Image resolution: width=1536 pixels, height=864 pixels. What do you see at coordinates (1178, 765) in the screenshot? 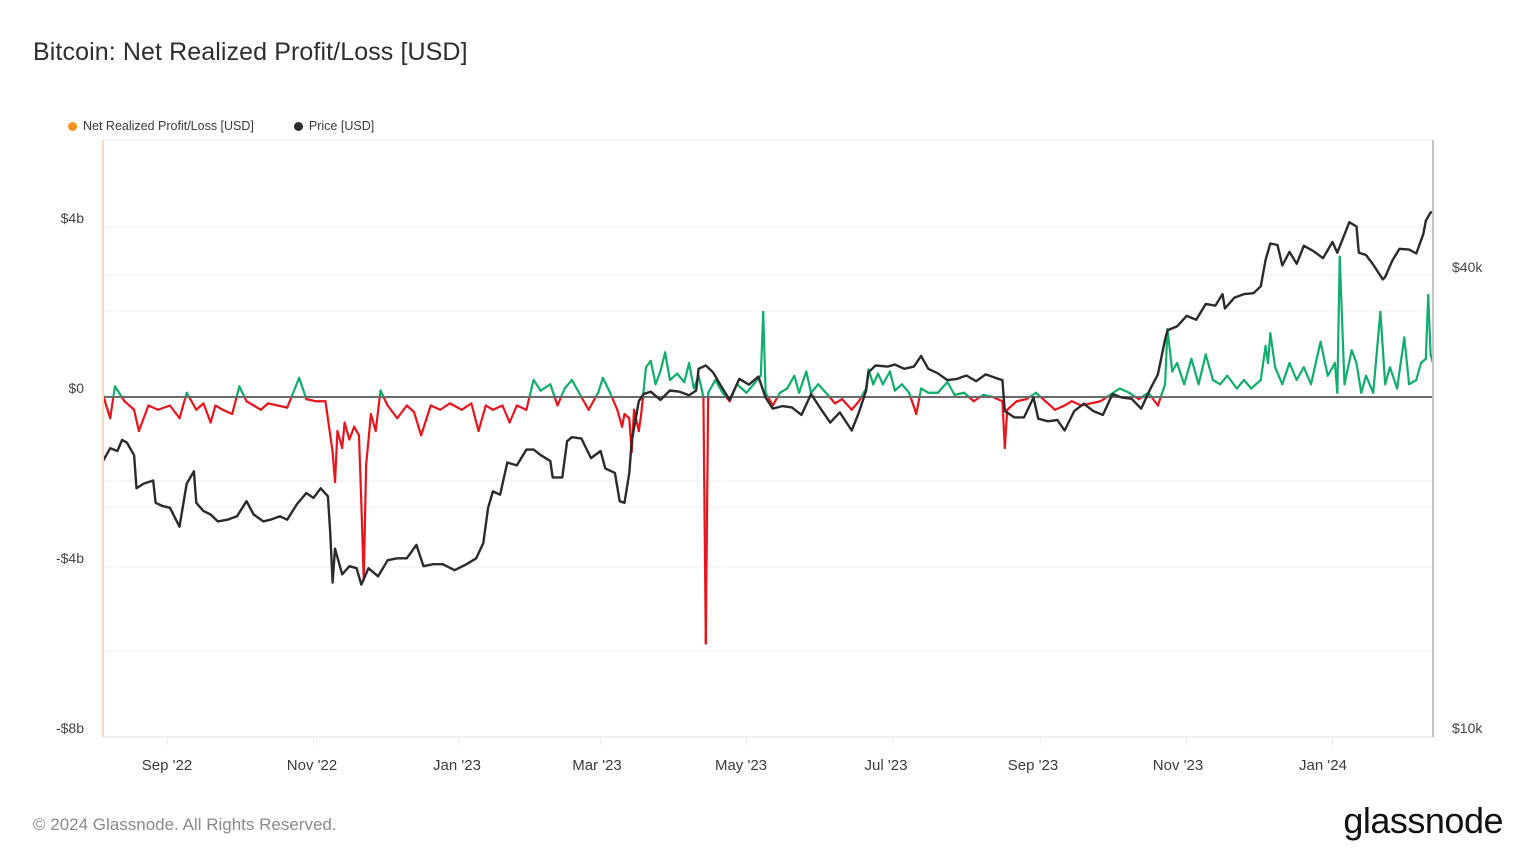
I see `x-tick-nov-23: Nov '23` at bounding box center [1178, 765].